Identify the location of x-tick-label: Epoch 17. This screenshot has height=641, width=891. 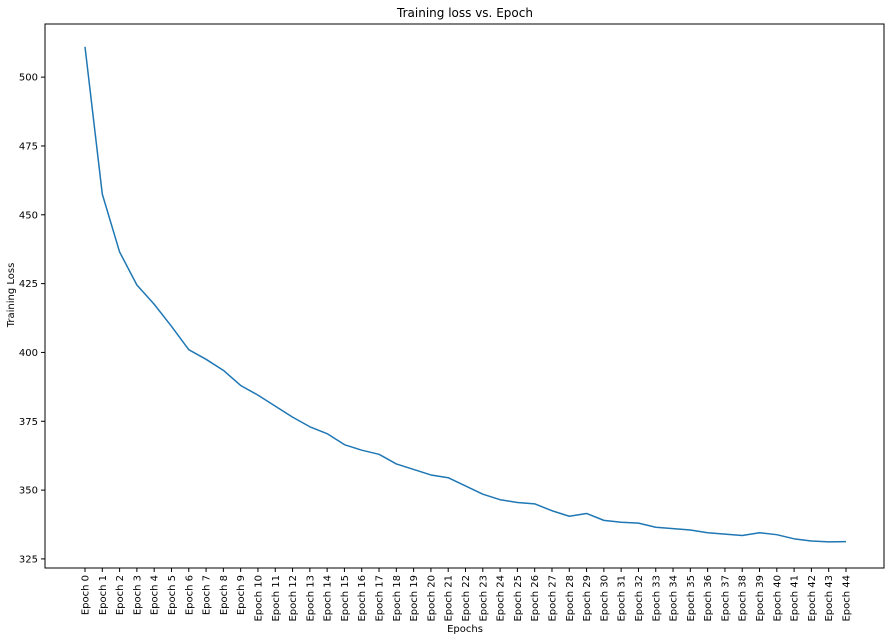
(380, 598).